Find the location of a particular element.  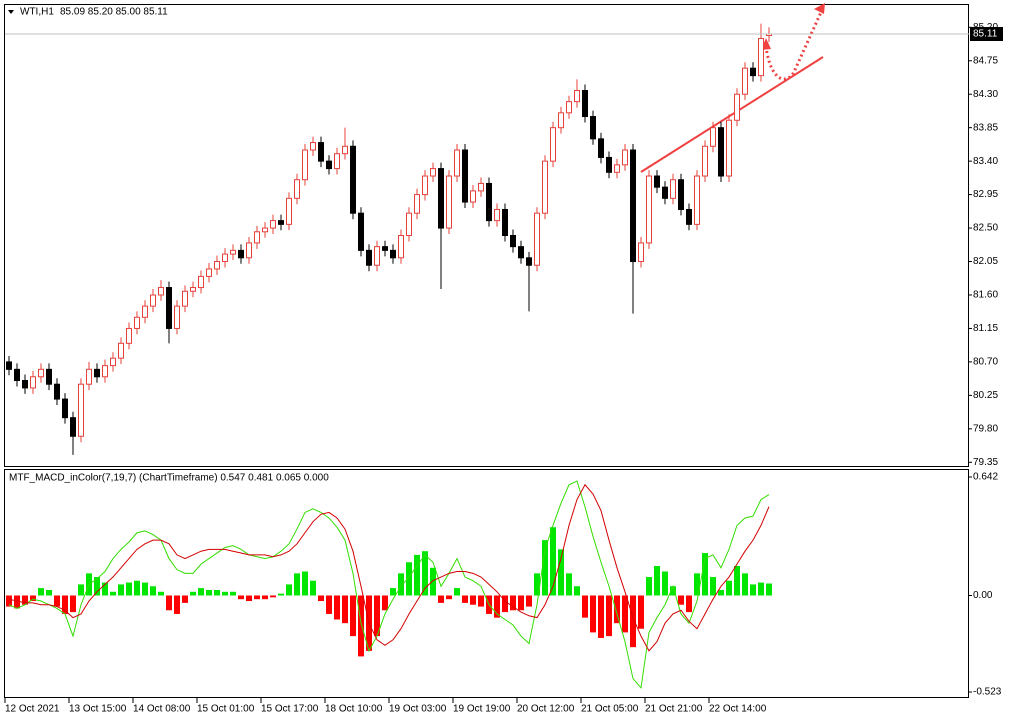

y-tick-label: 84.30 is located at coordinates (985, 94).